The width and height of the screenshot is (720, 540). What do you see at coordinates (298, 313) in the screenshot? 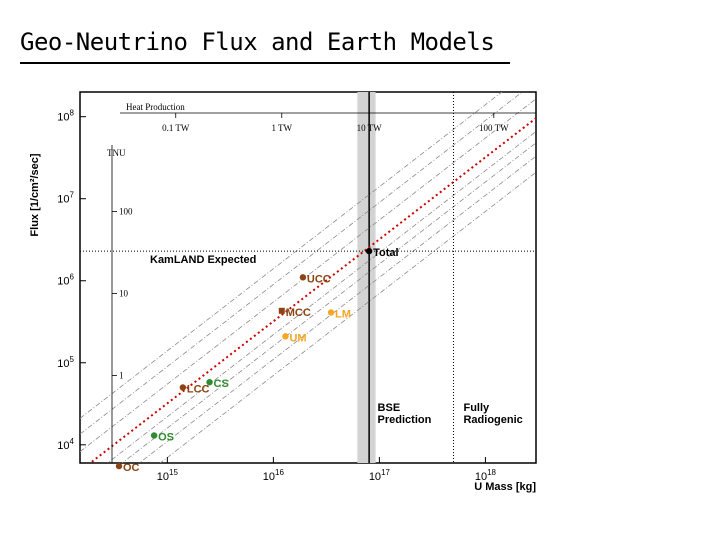
I see `point-label-mcc: MCC` at bounding box center [298, 313].